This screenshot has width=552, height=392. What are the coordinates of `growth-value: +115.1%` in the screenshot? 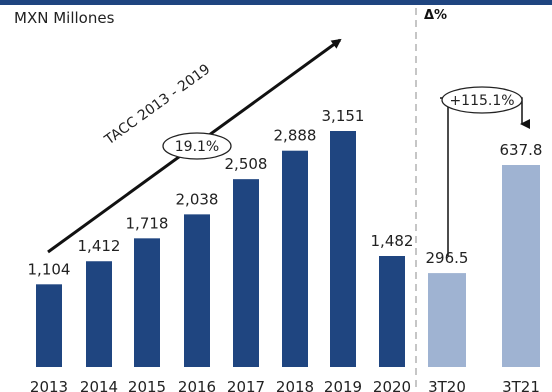 It's located at (481, 101).